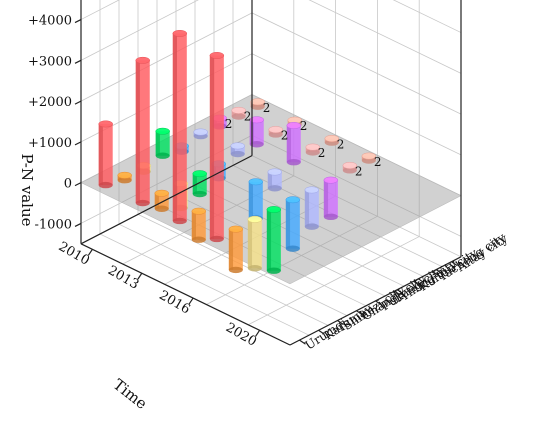 Image resolution: width=550 pixels, height=445 pixels. I want to click on time-tick-label: 2016, so click(174, 303).